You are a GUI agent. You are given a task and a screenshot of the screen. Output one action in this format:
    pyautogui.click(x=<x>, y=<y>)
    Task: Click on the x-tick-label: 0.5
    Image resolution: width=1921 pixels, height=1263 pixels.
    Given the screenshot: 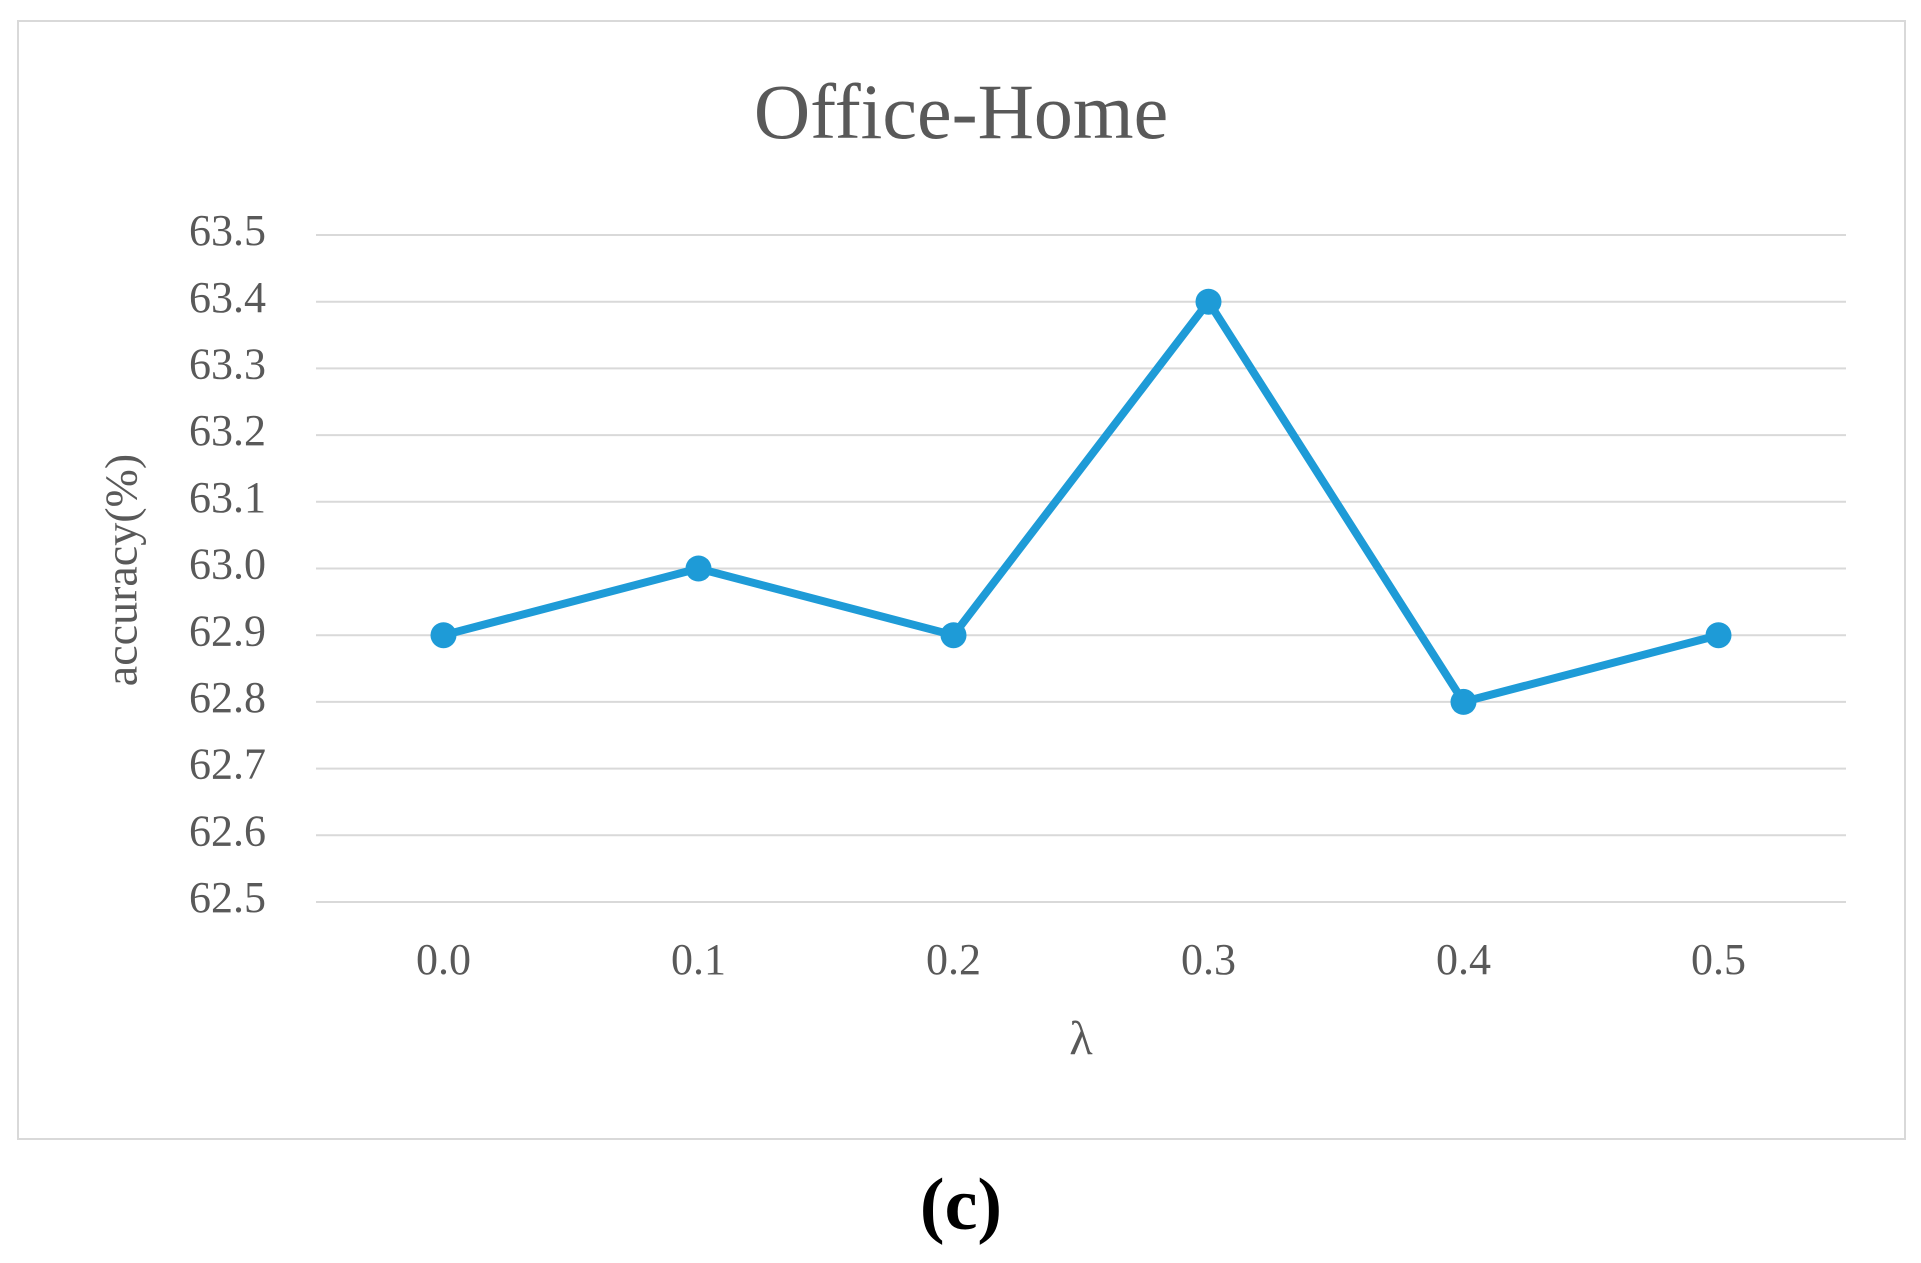 What is the action you would take?
    pyautogui.click(x=1718, y=959)
    